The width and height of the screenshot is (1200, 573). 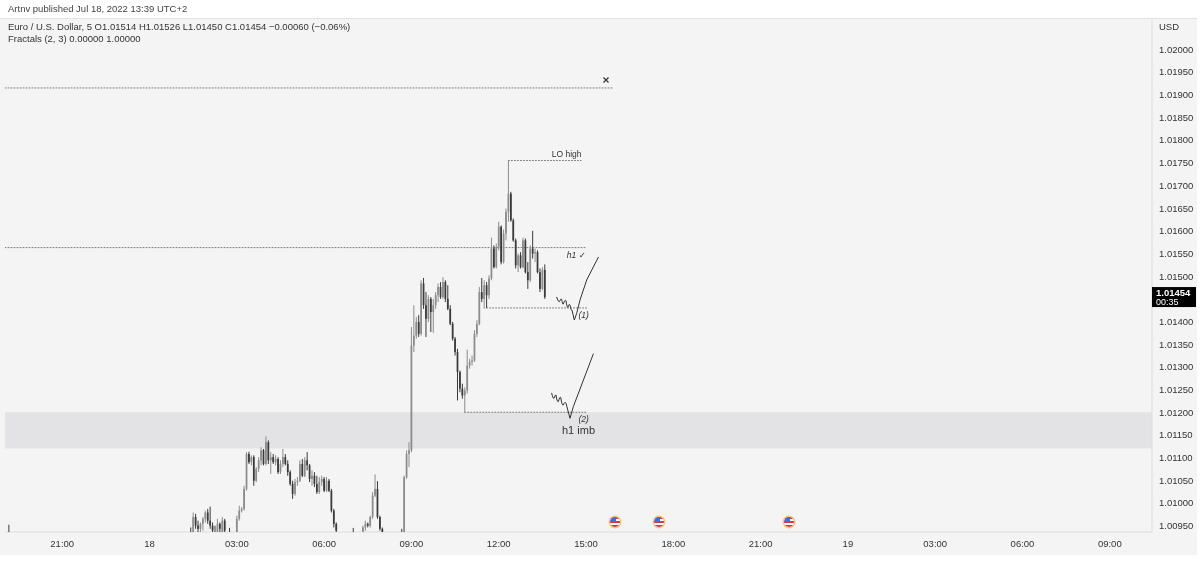 What do you see at coordinates (583, 419) in the screenshot?
I see `annotation: (2)` at bounding box center [583, 419].